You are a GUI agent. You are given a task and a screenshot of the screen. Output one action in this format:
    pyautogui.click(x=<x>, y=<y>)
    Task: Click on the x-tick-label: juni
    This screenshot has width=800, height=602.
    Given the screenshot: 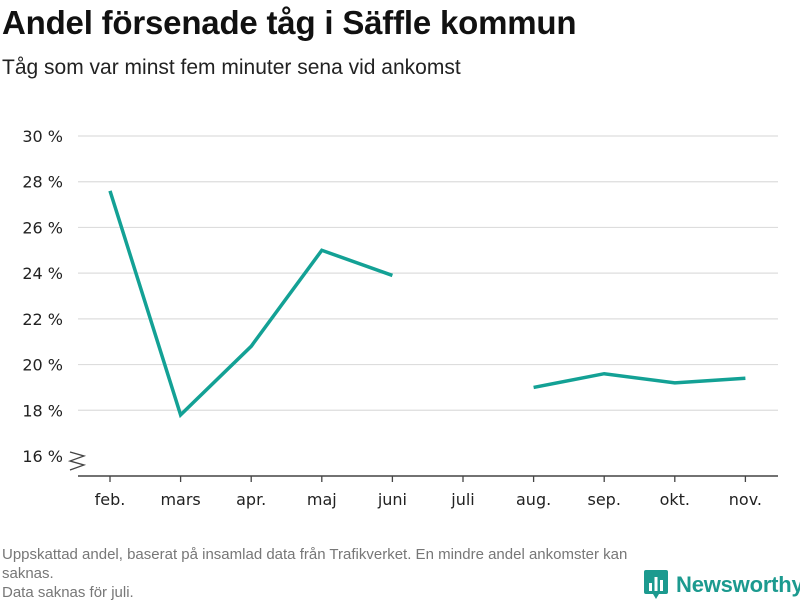 What is the action you would take?
    pyautogui.click(x=392, y=499)
    